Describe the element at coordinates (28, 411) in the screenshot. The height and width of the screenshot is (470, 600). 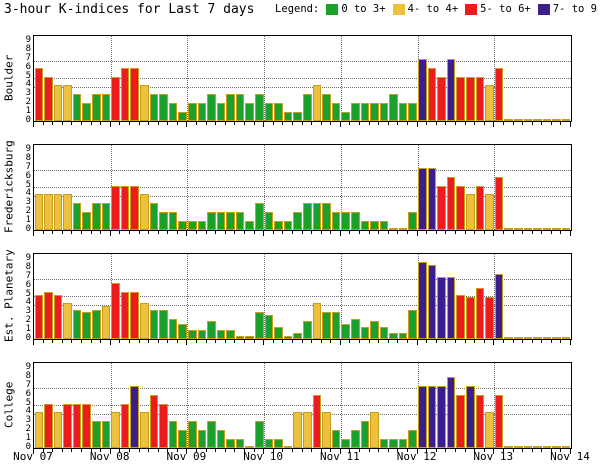
I see `y-tick-label: 4` at that location.